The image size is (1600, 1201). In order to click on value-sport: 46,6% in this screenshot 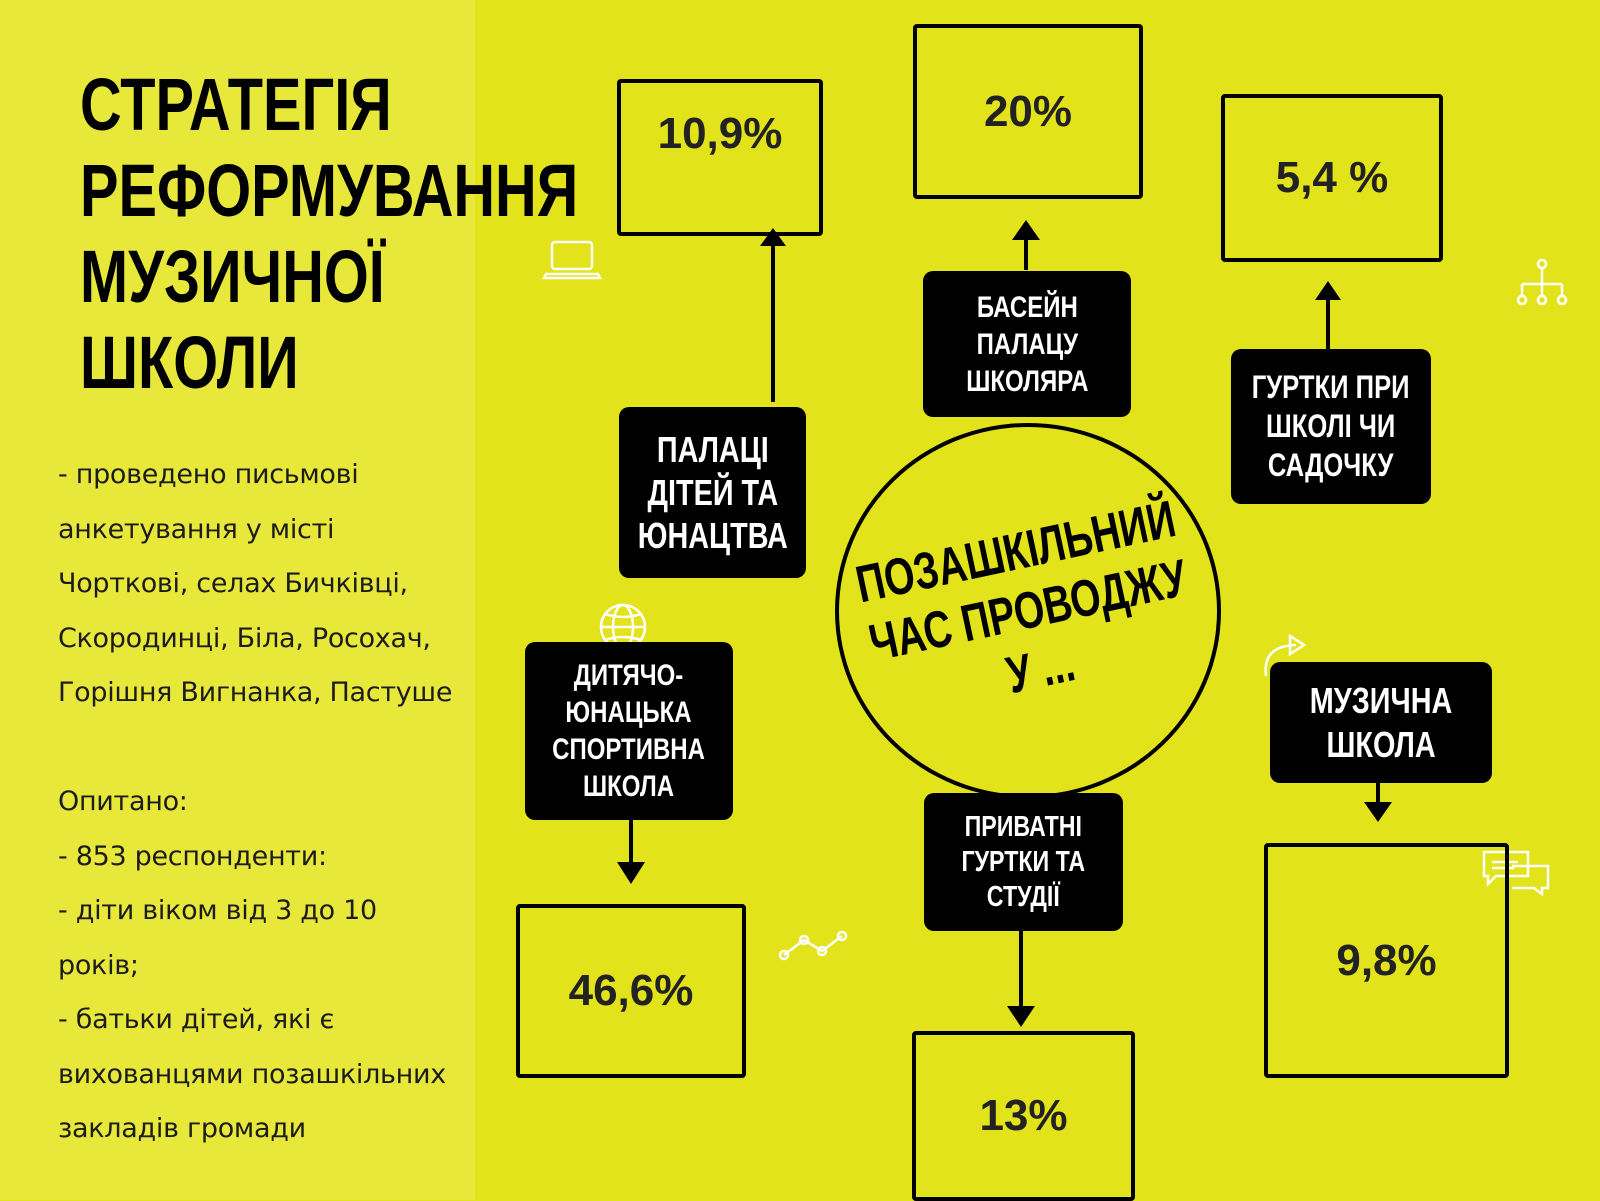, I will do `click(631, 990)`.